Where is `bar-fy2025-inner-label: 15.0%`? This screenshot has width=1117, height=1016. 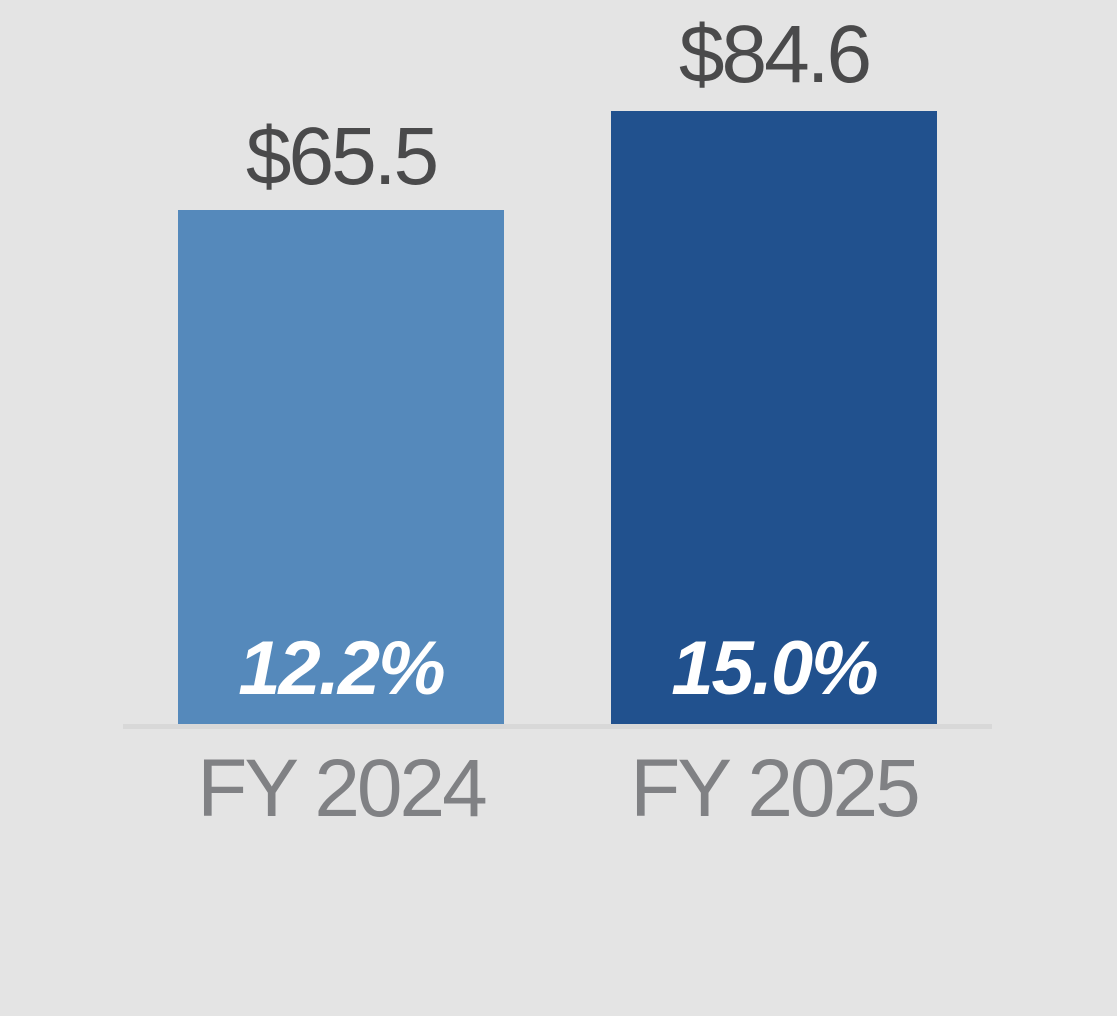
bar-fy2025-inner-label: 15.0% is located at coordinates (775, 668).